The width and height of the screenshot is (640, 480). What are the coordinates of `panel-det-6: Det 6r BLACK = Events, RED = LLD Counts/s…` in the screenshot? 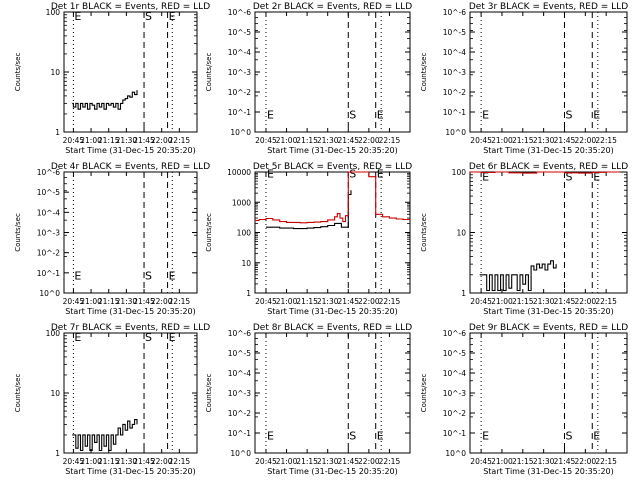 It's located at (524, 239).